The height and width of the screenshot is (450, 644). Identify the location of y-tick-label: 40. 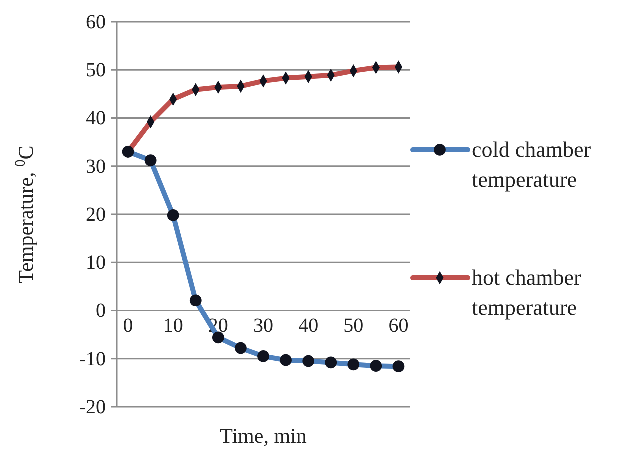
(96, 119).